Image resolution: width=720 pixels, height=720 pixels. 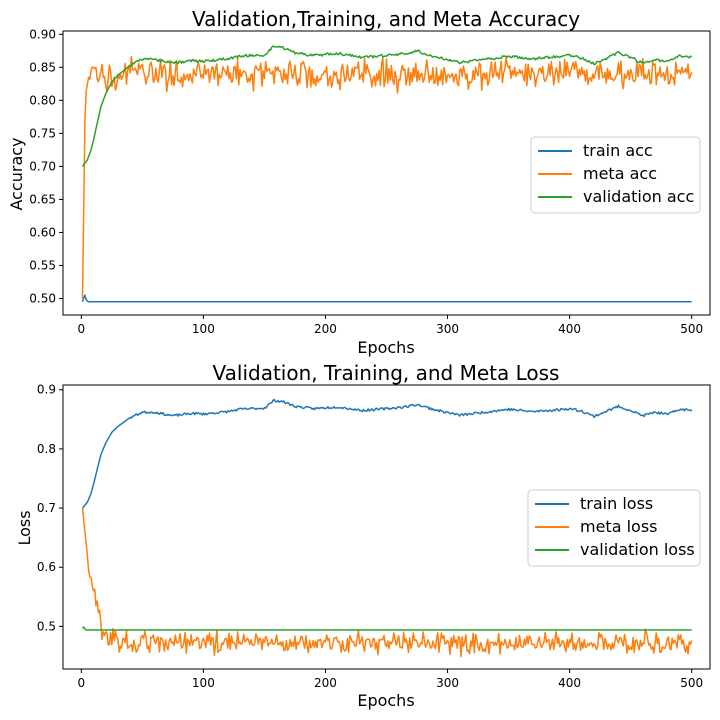 What do you see at coordinates (16, 173) in the screenshot?
I see `y-axis-label: Accuracy` at bounding box center [16, 173].